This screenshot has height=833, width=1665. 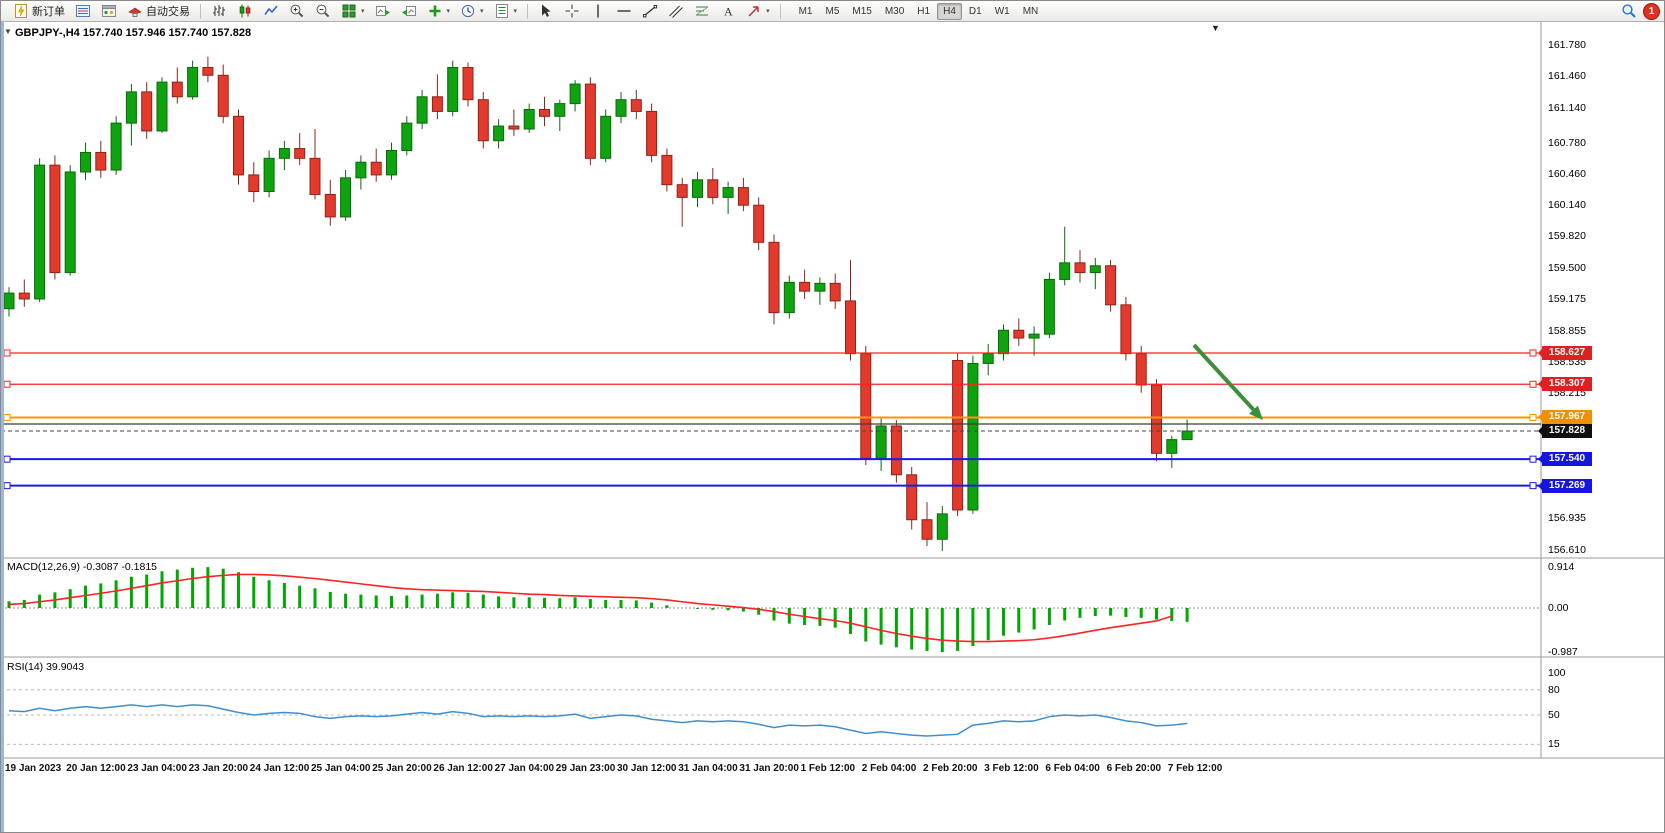 I want to click on search-icon, so click(x=1629, y=11).